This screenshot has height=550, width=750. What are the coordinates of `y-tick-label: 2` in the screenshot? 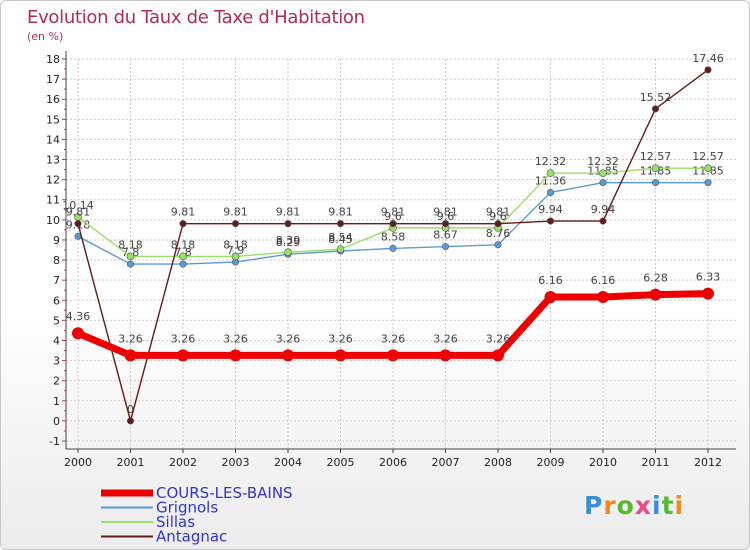 It's located at (56, 381).